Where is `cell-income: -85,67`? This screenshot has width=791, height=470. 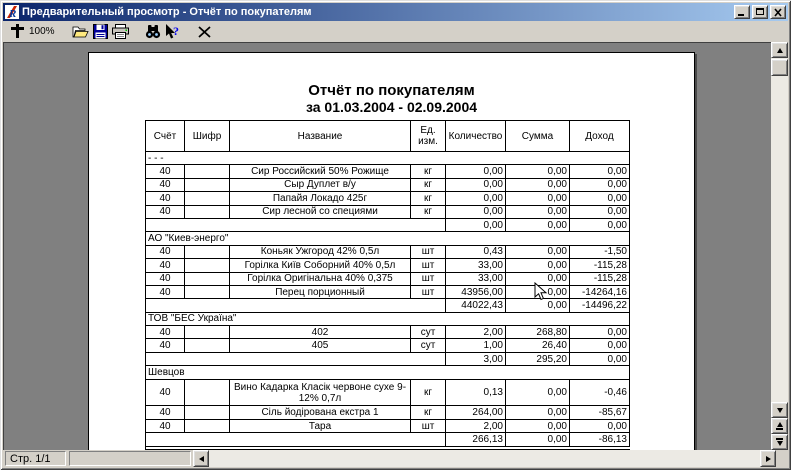 cell-income: -85,67 is located at coordinates (600, 412).